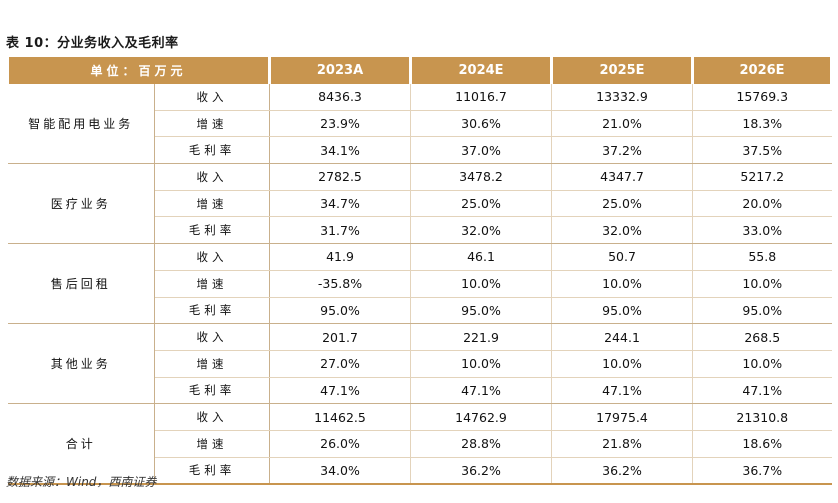 The image size is (838, 503). What do you see at coordinates (81, 444) in the screenshot?
I see `segment-name-cell: 合计` at bounding box center [81, 444].